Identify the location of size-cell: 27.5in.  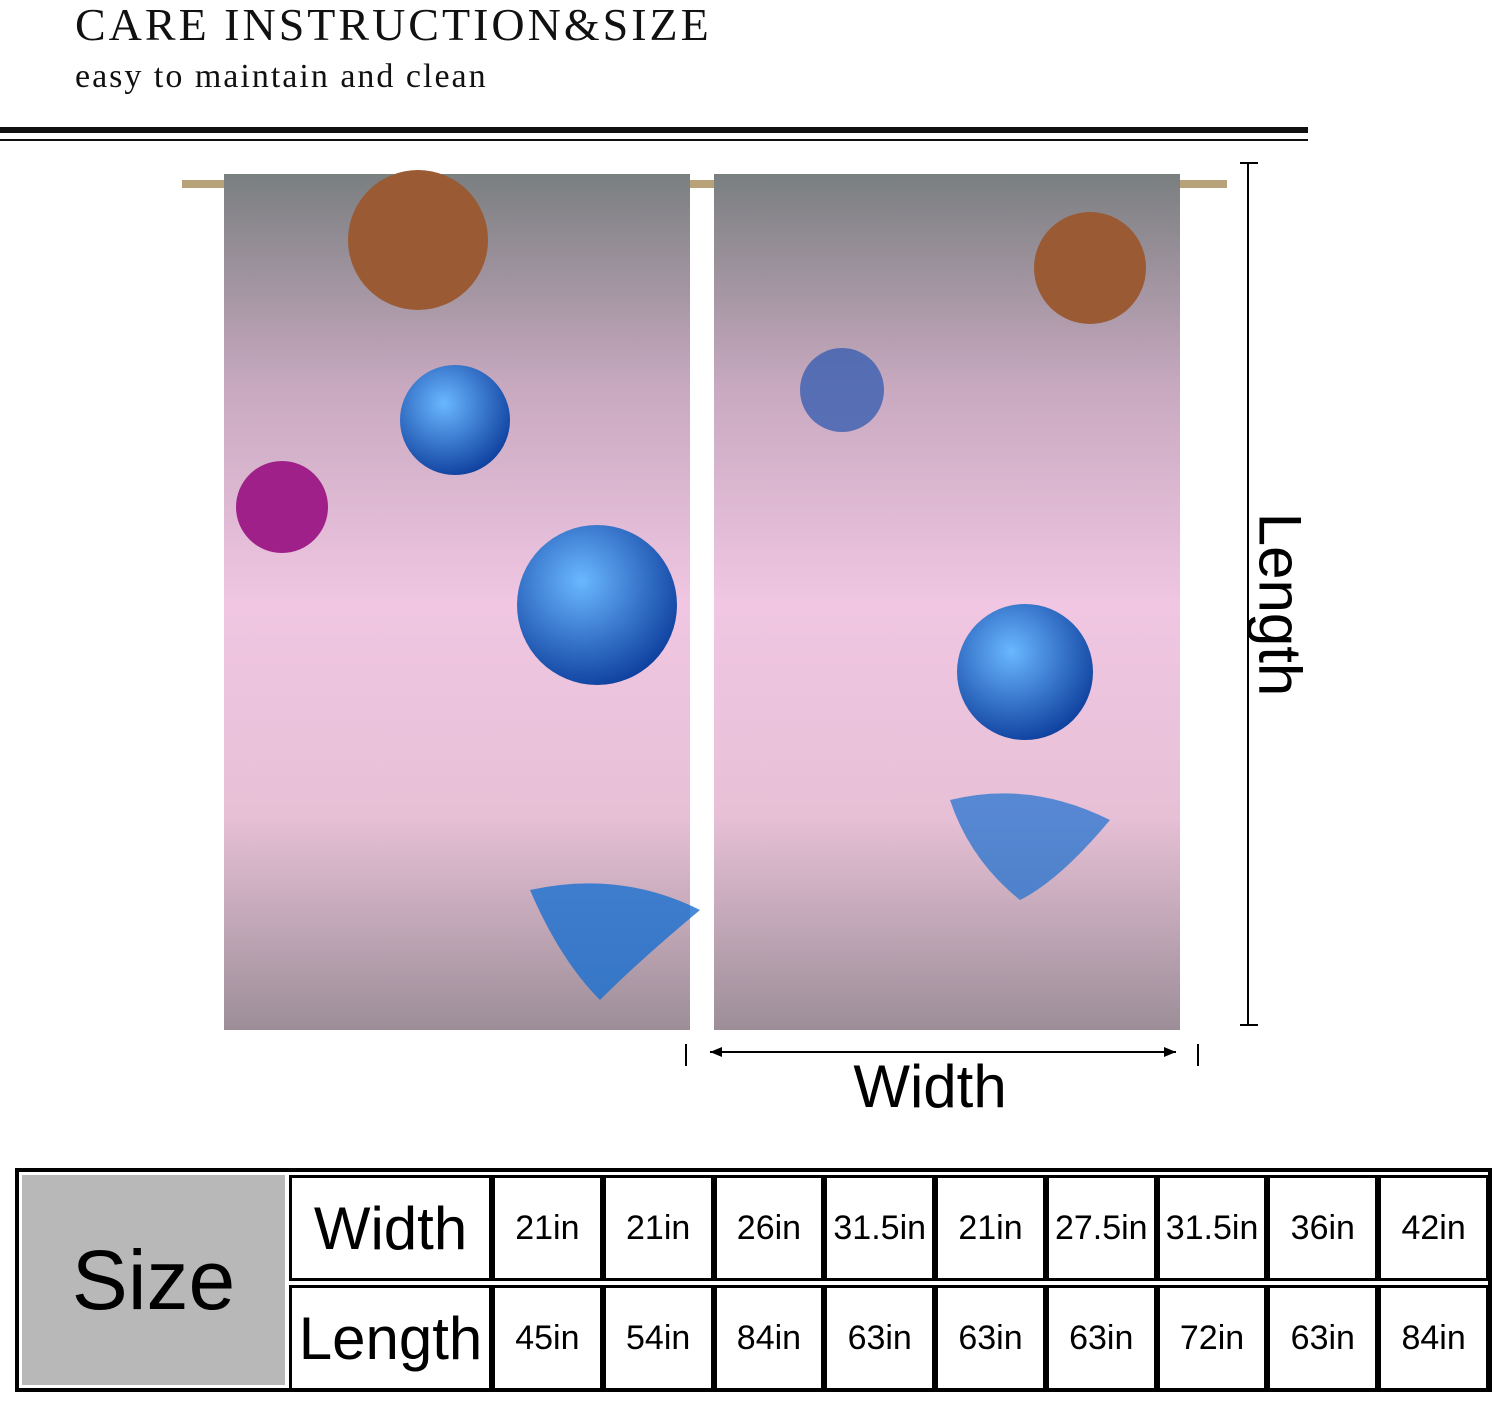
(1101, 1228).